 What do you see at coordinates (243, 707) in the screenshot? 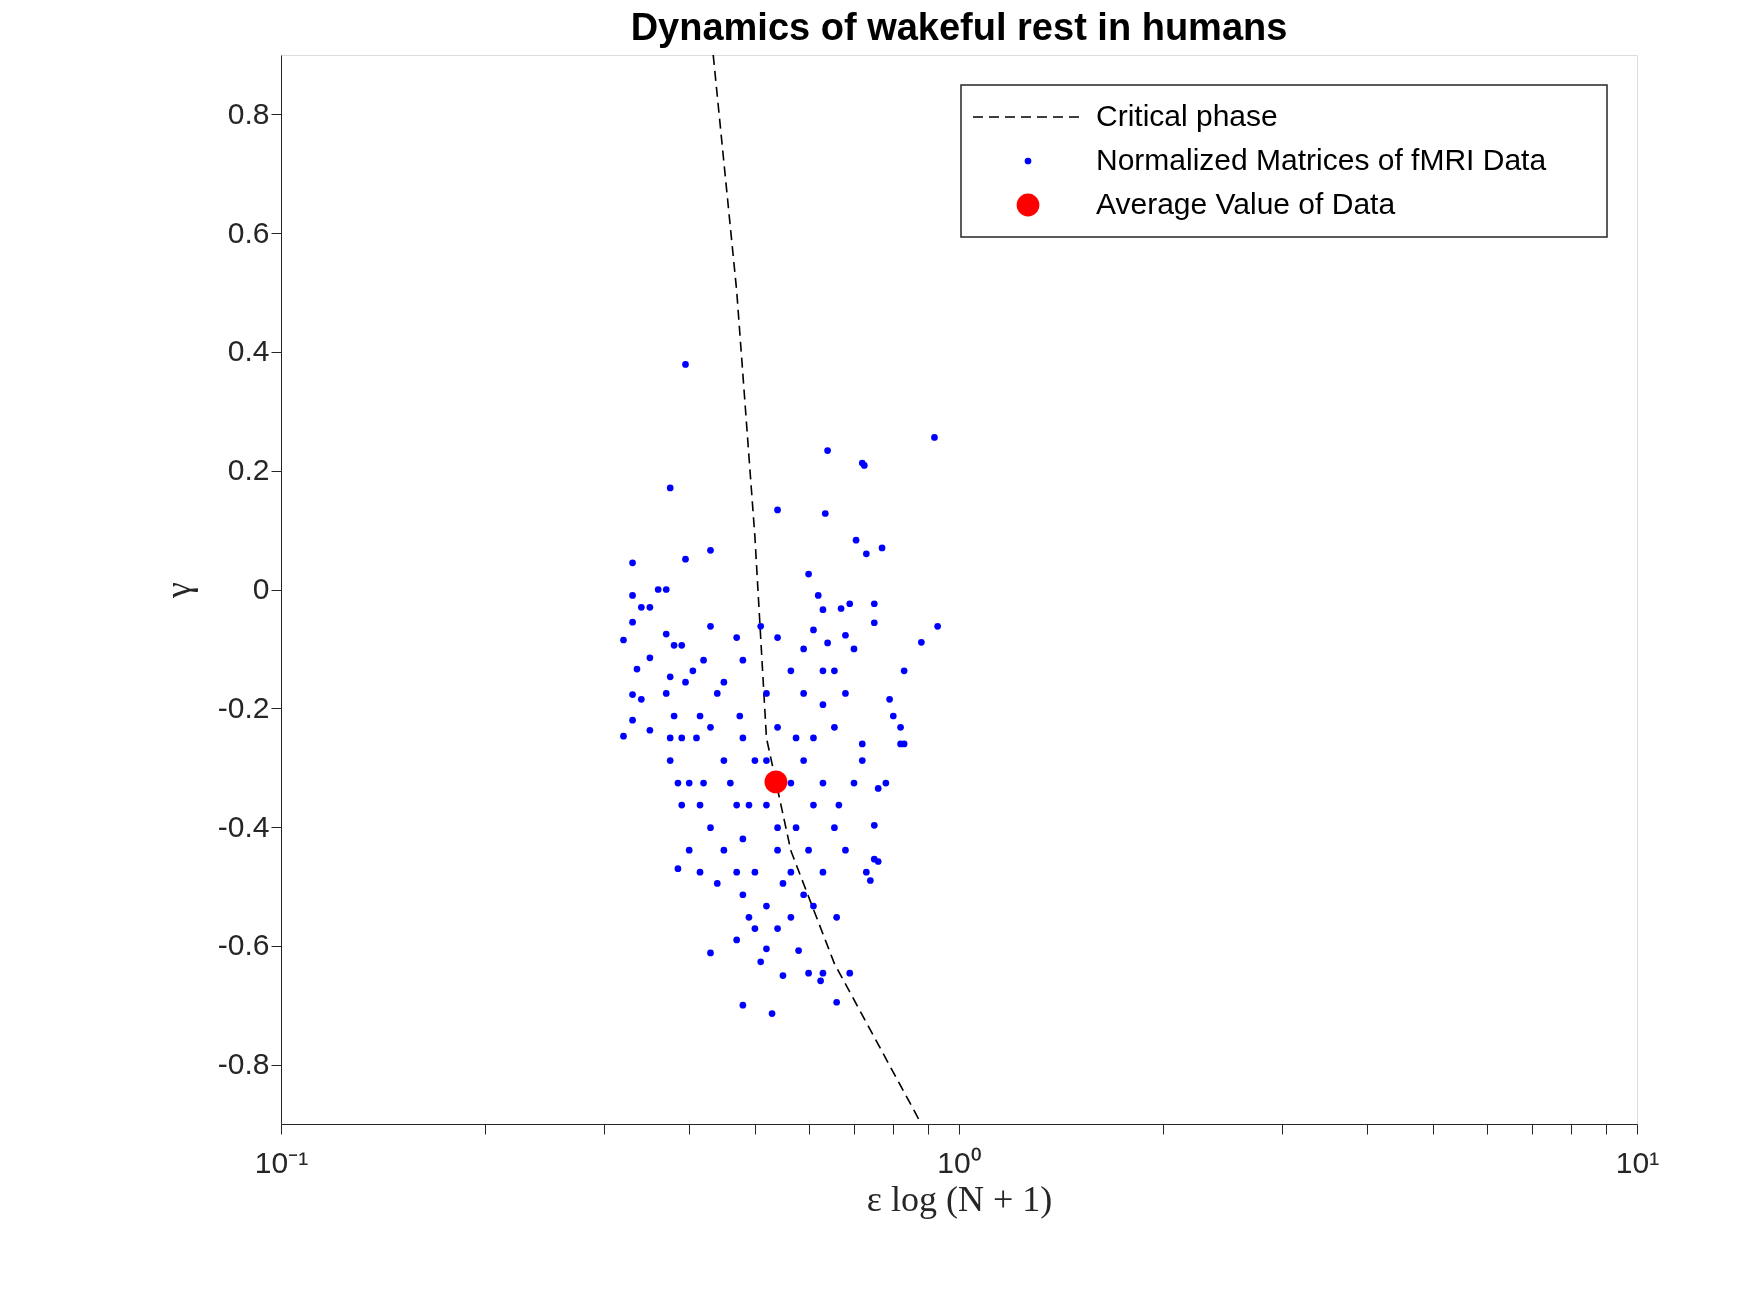
I see `y-tick-label: -0.2` at bounding box center [243, 707].